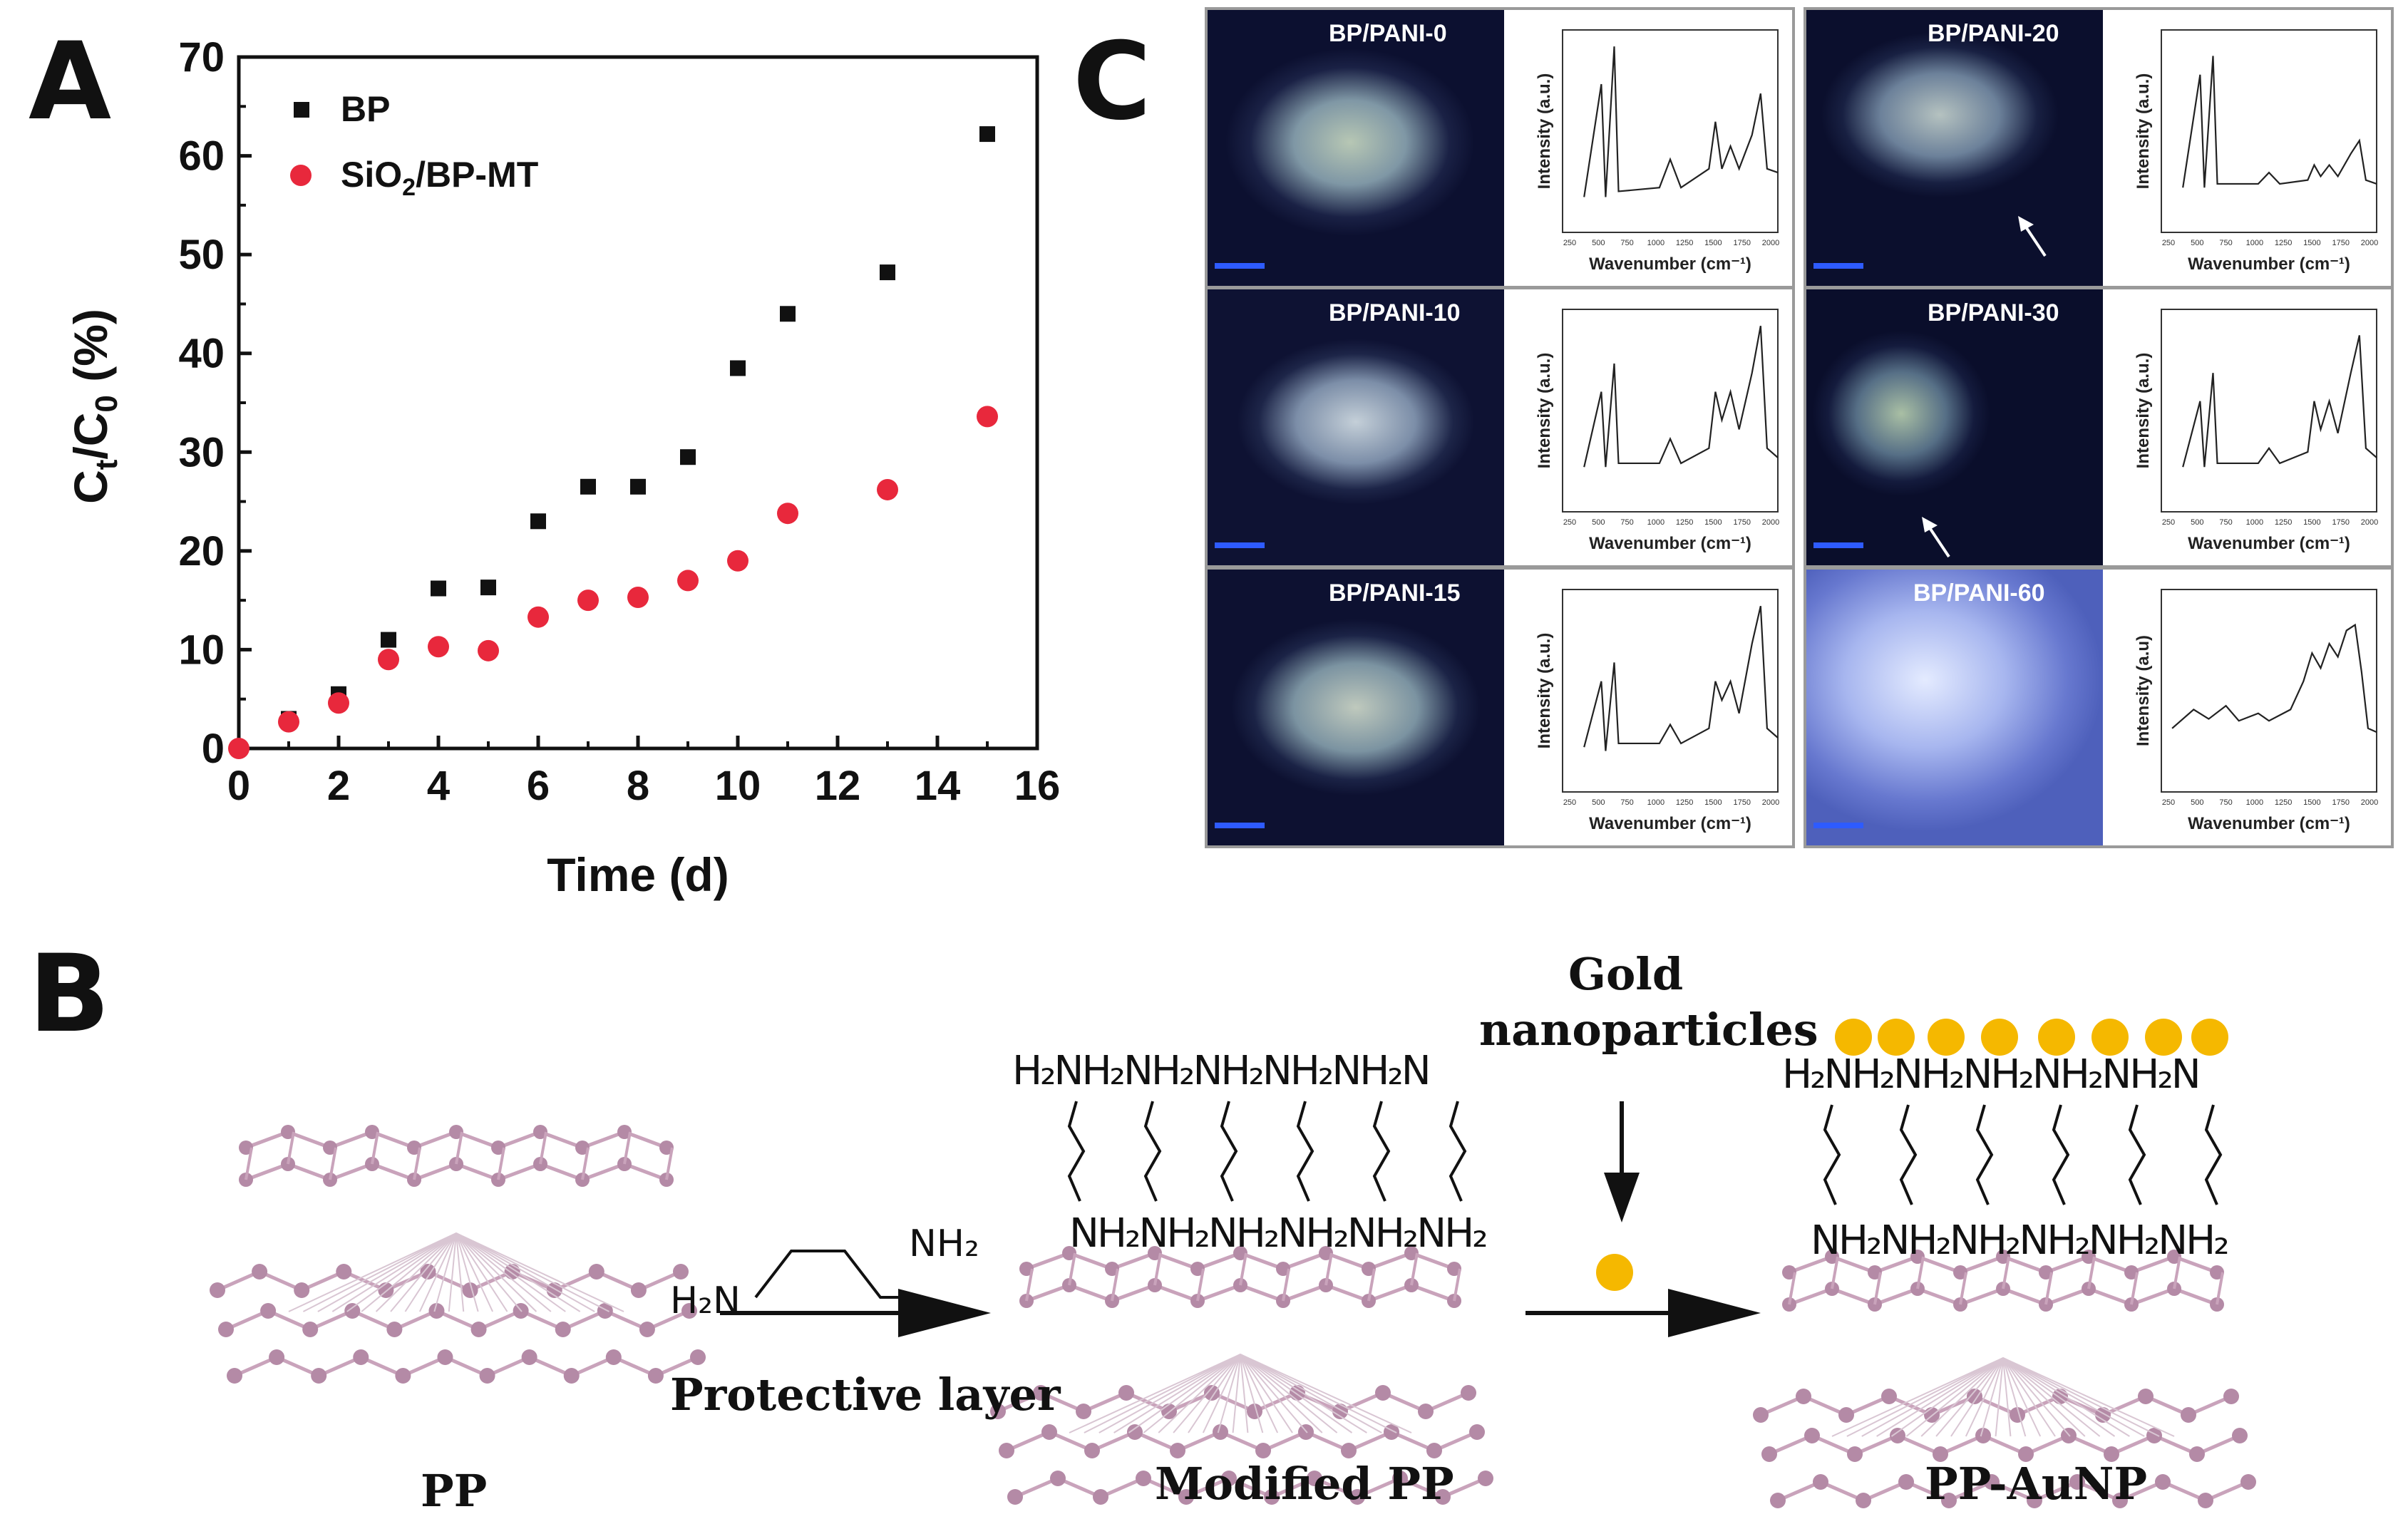  What do you see at coordinates (201, 156) in the screenshot?
I see `y-tick-label: 60` at bounding box center [201, 156].